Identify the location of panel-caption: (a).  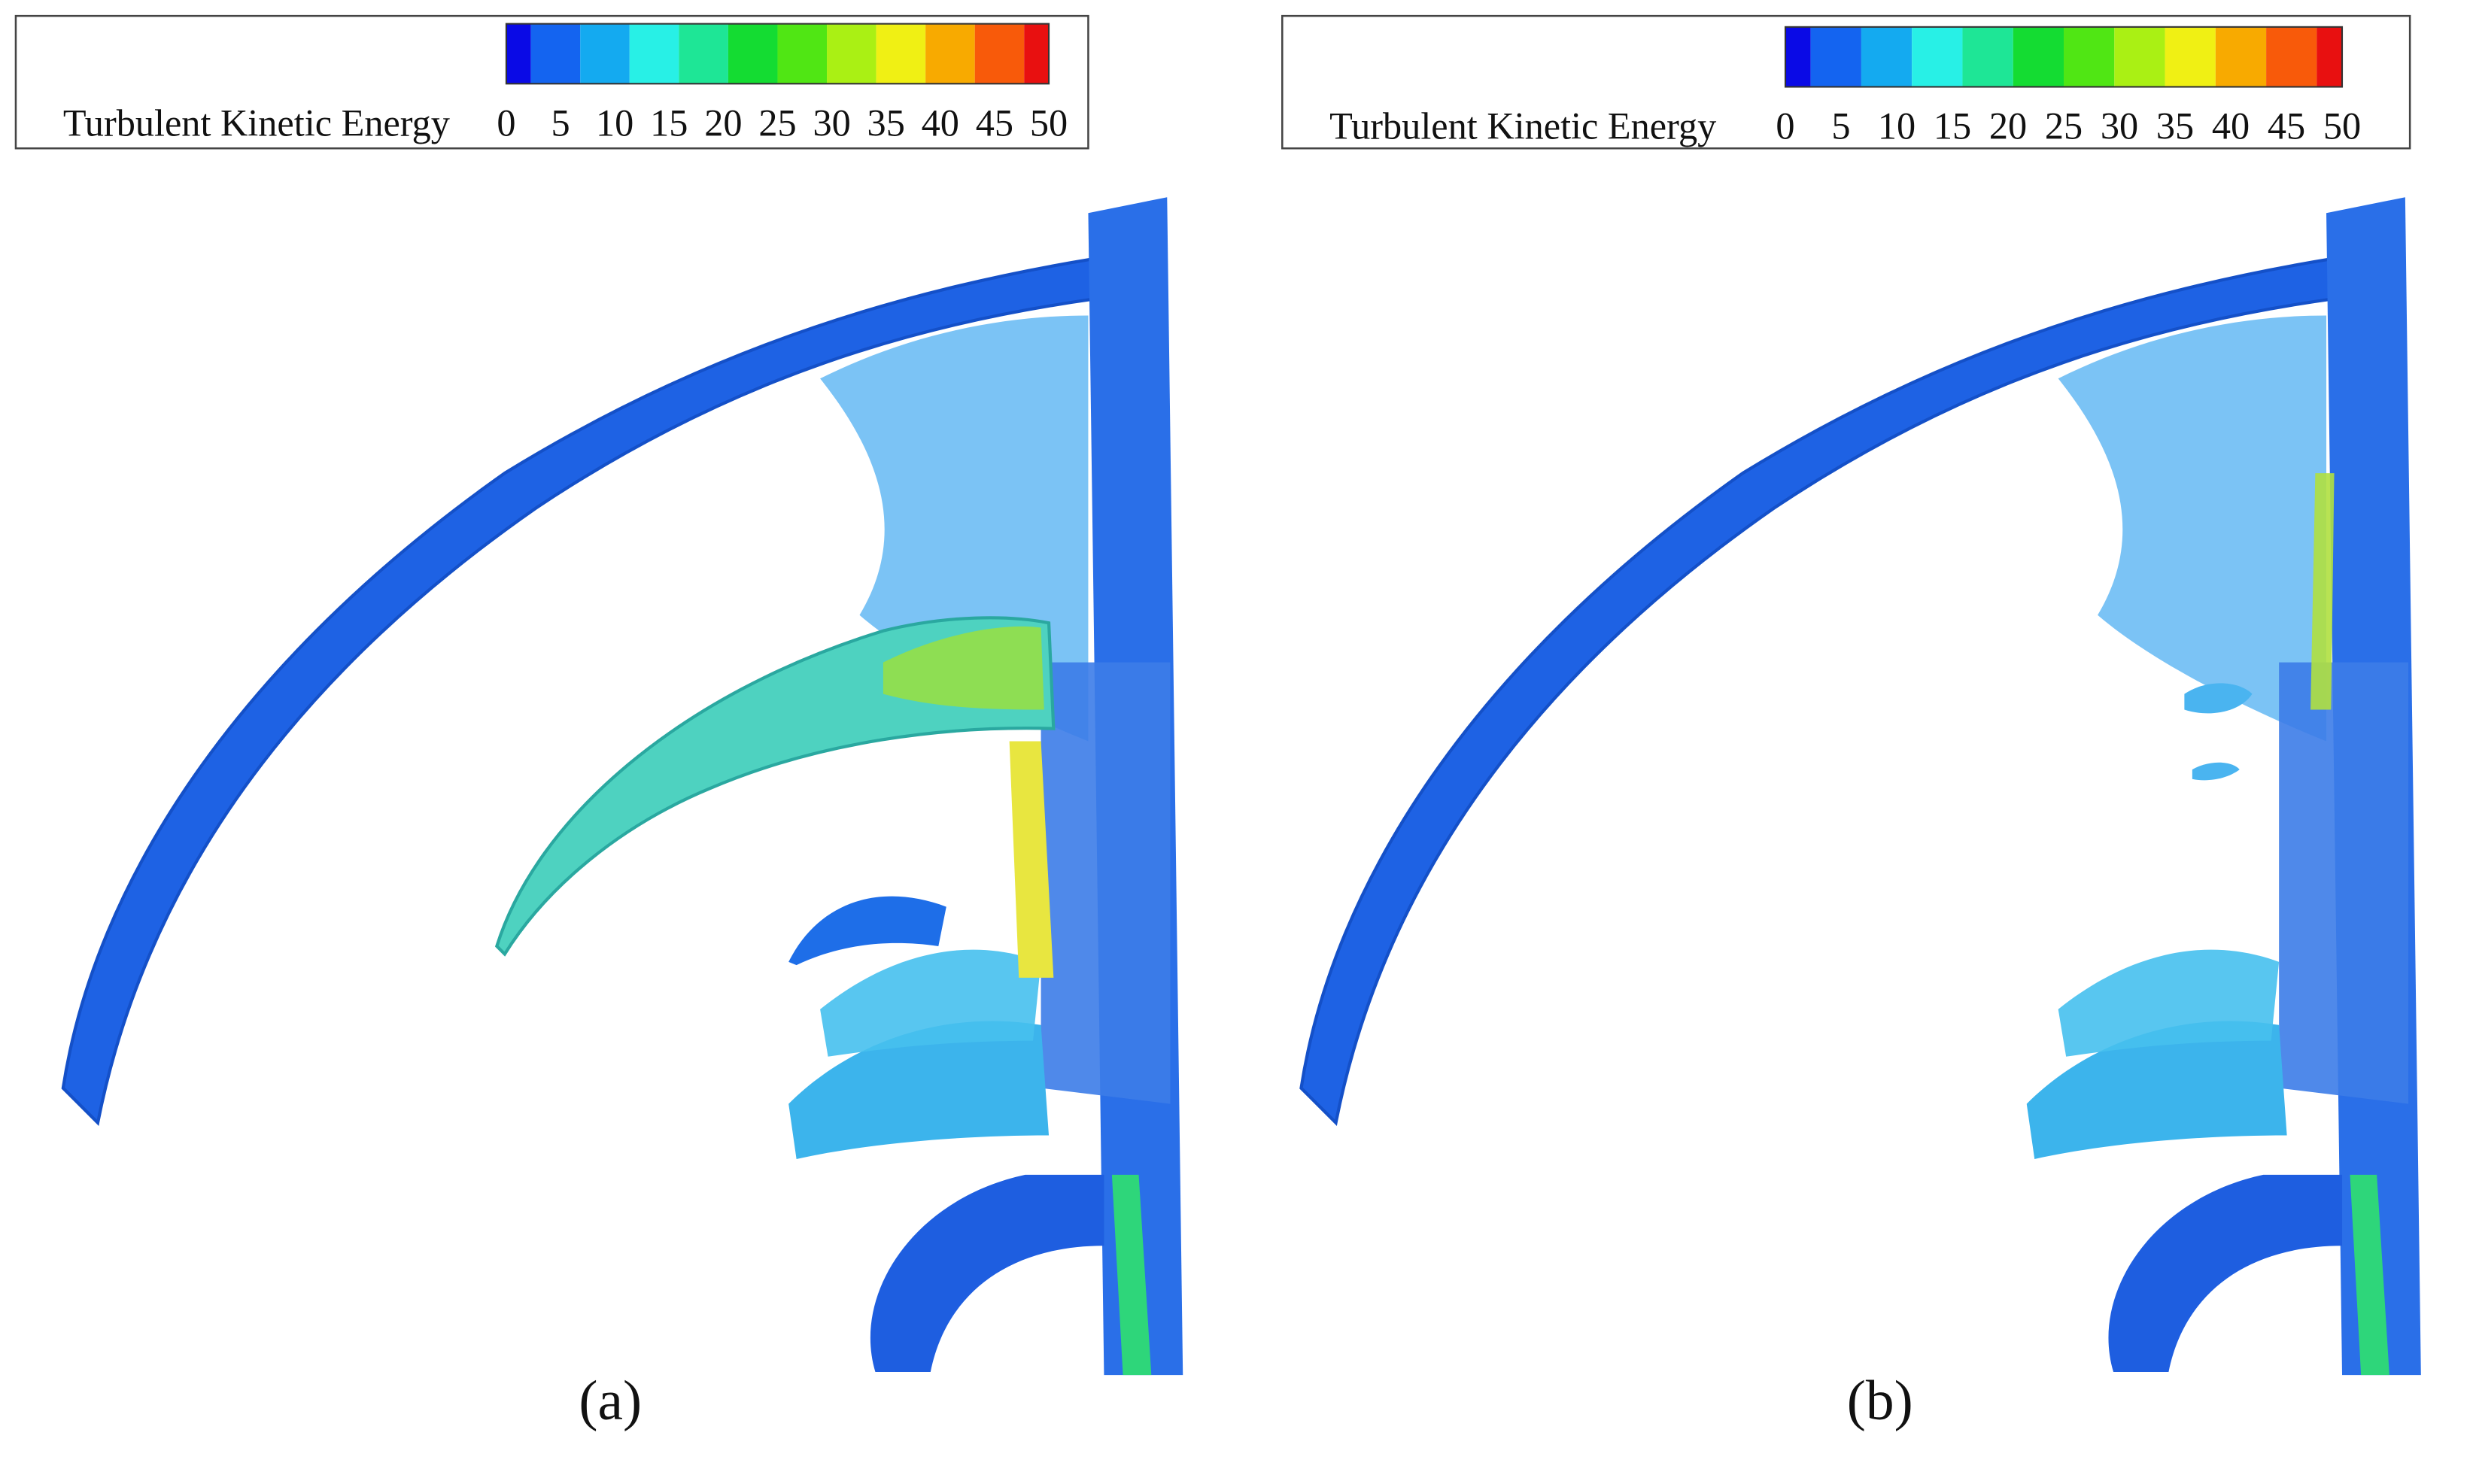
(610, 1401).